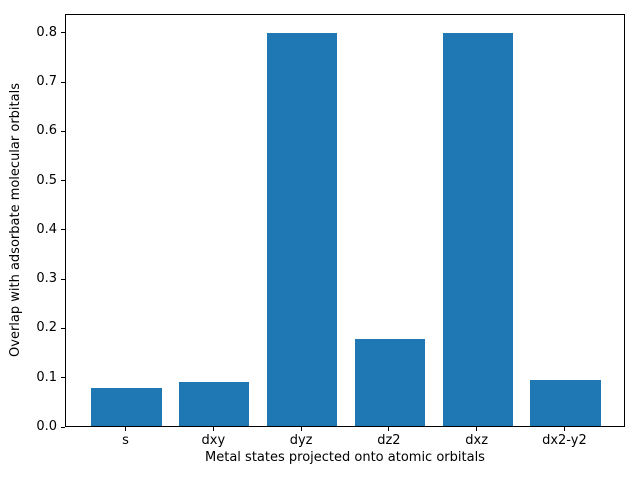 Image resolution: width=640 pixels, height=480 pixels. What do you see at coordinates (46, 32) in the screenshot?
I see `y-tick-label: 0.8` at bounding box center [46, 32].